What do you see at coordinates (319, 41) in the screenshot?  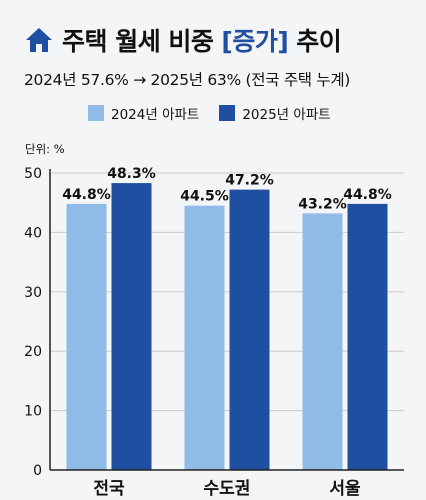 I see `title-end: 추이` at bounding box center [319, 41].